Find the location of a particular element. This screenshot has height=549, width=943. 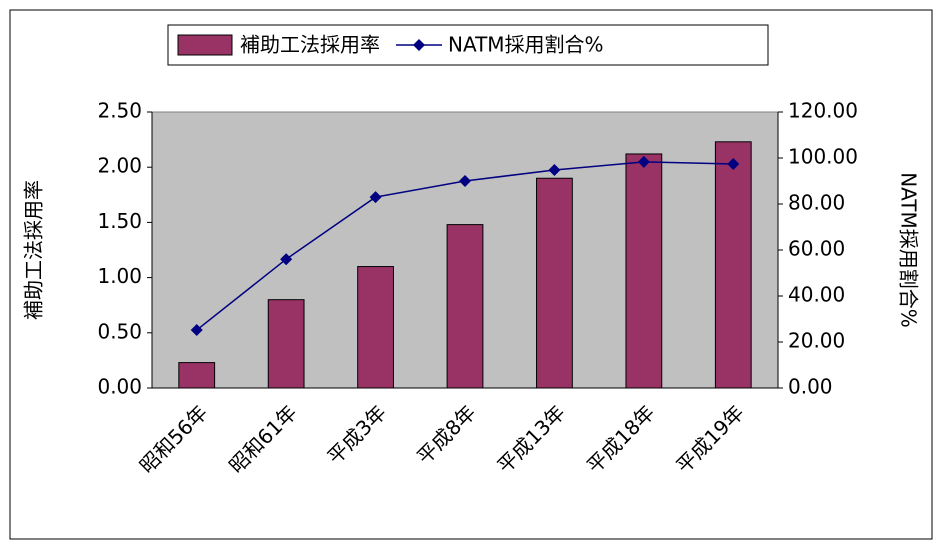

y2-tick-label: 120.00 is located at coordinates (823, 111).